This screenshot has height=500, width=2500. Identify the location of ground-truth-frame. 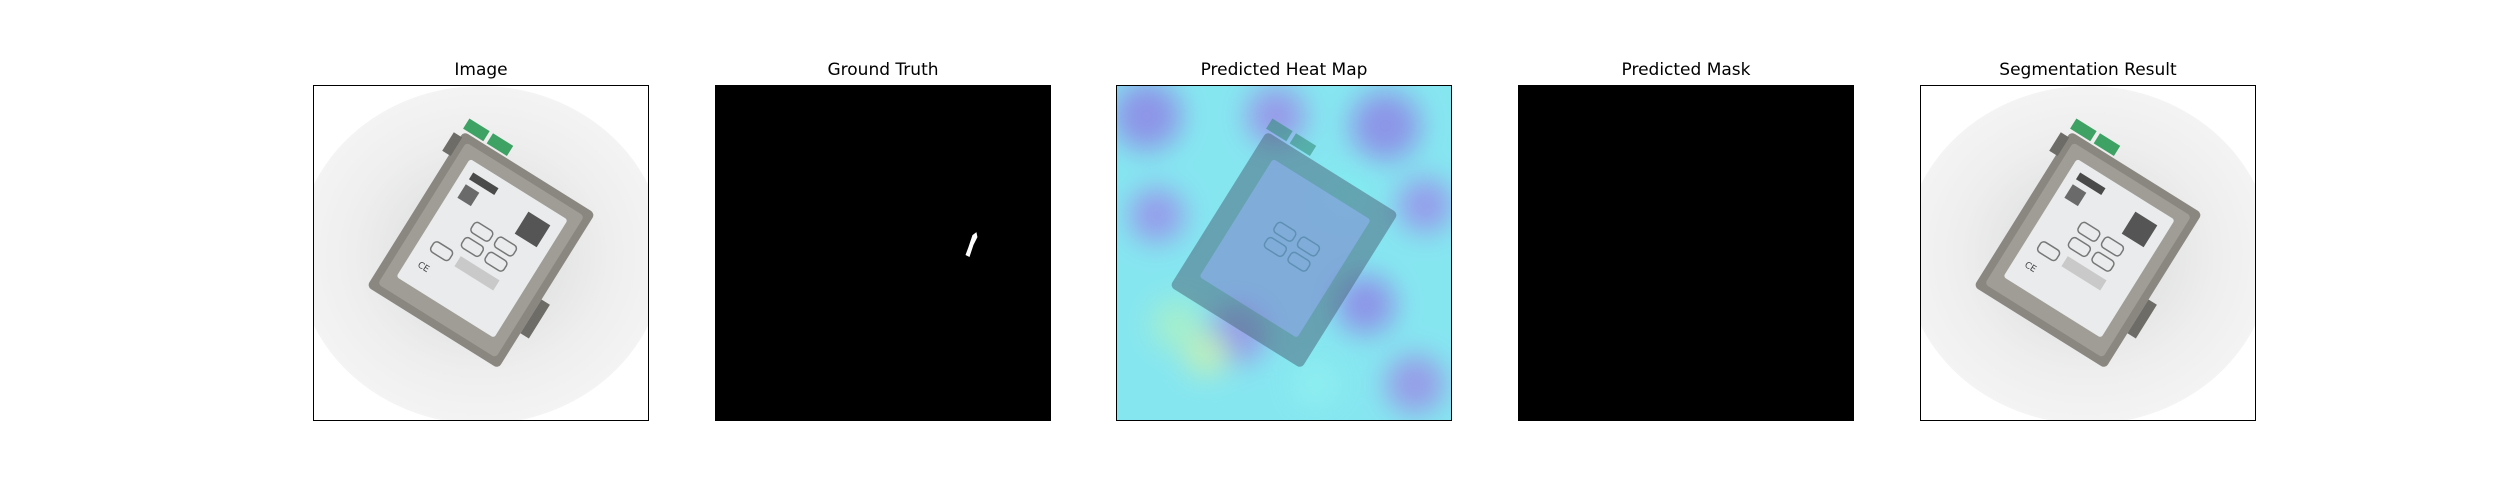
(883, 253).